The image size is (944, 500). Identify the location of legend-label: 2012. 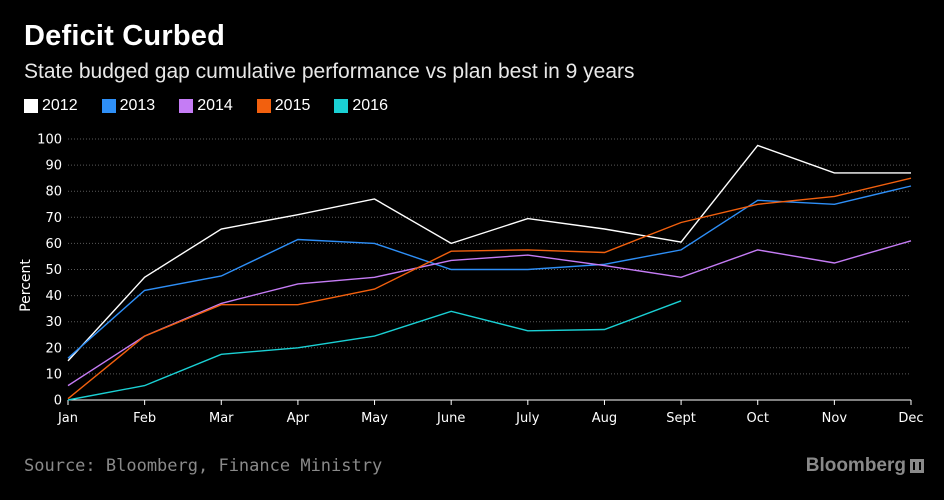
(60, 105).